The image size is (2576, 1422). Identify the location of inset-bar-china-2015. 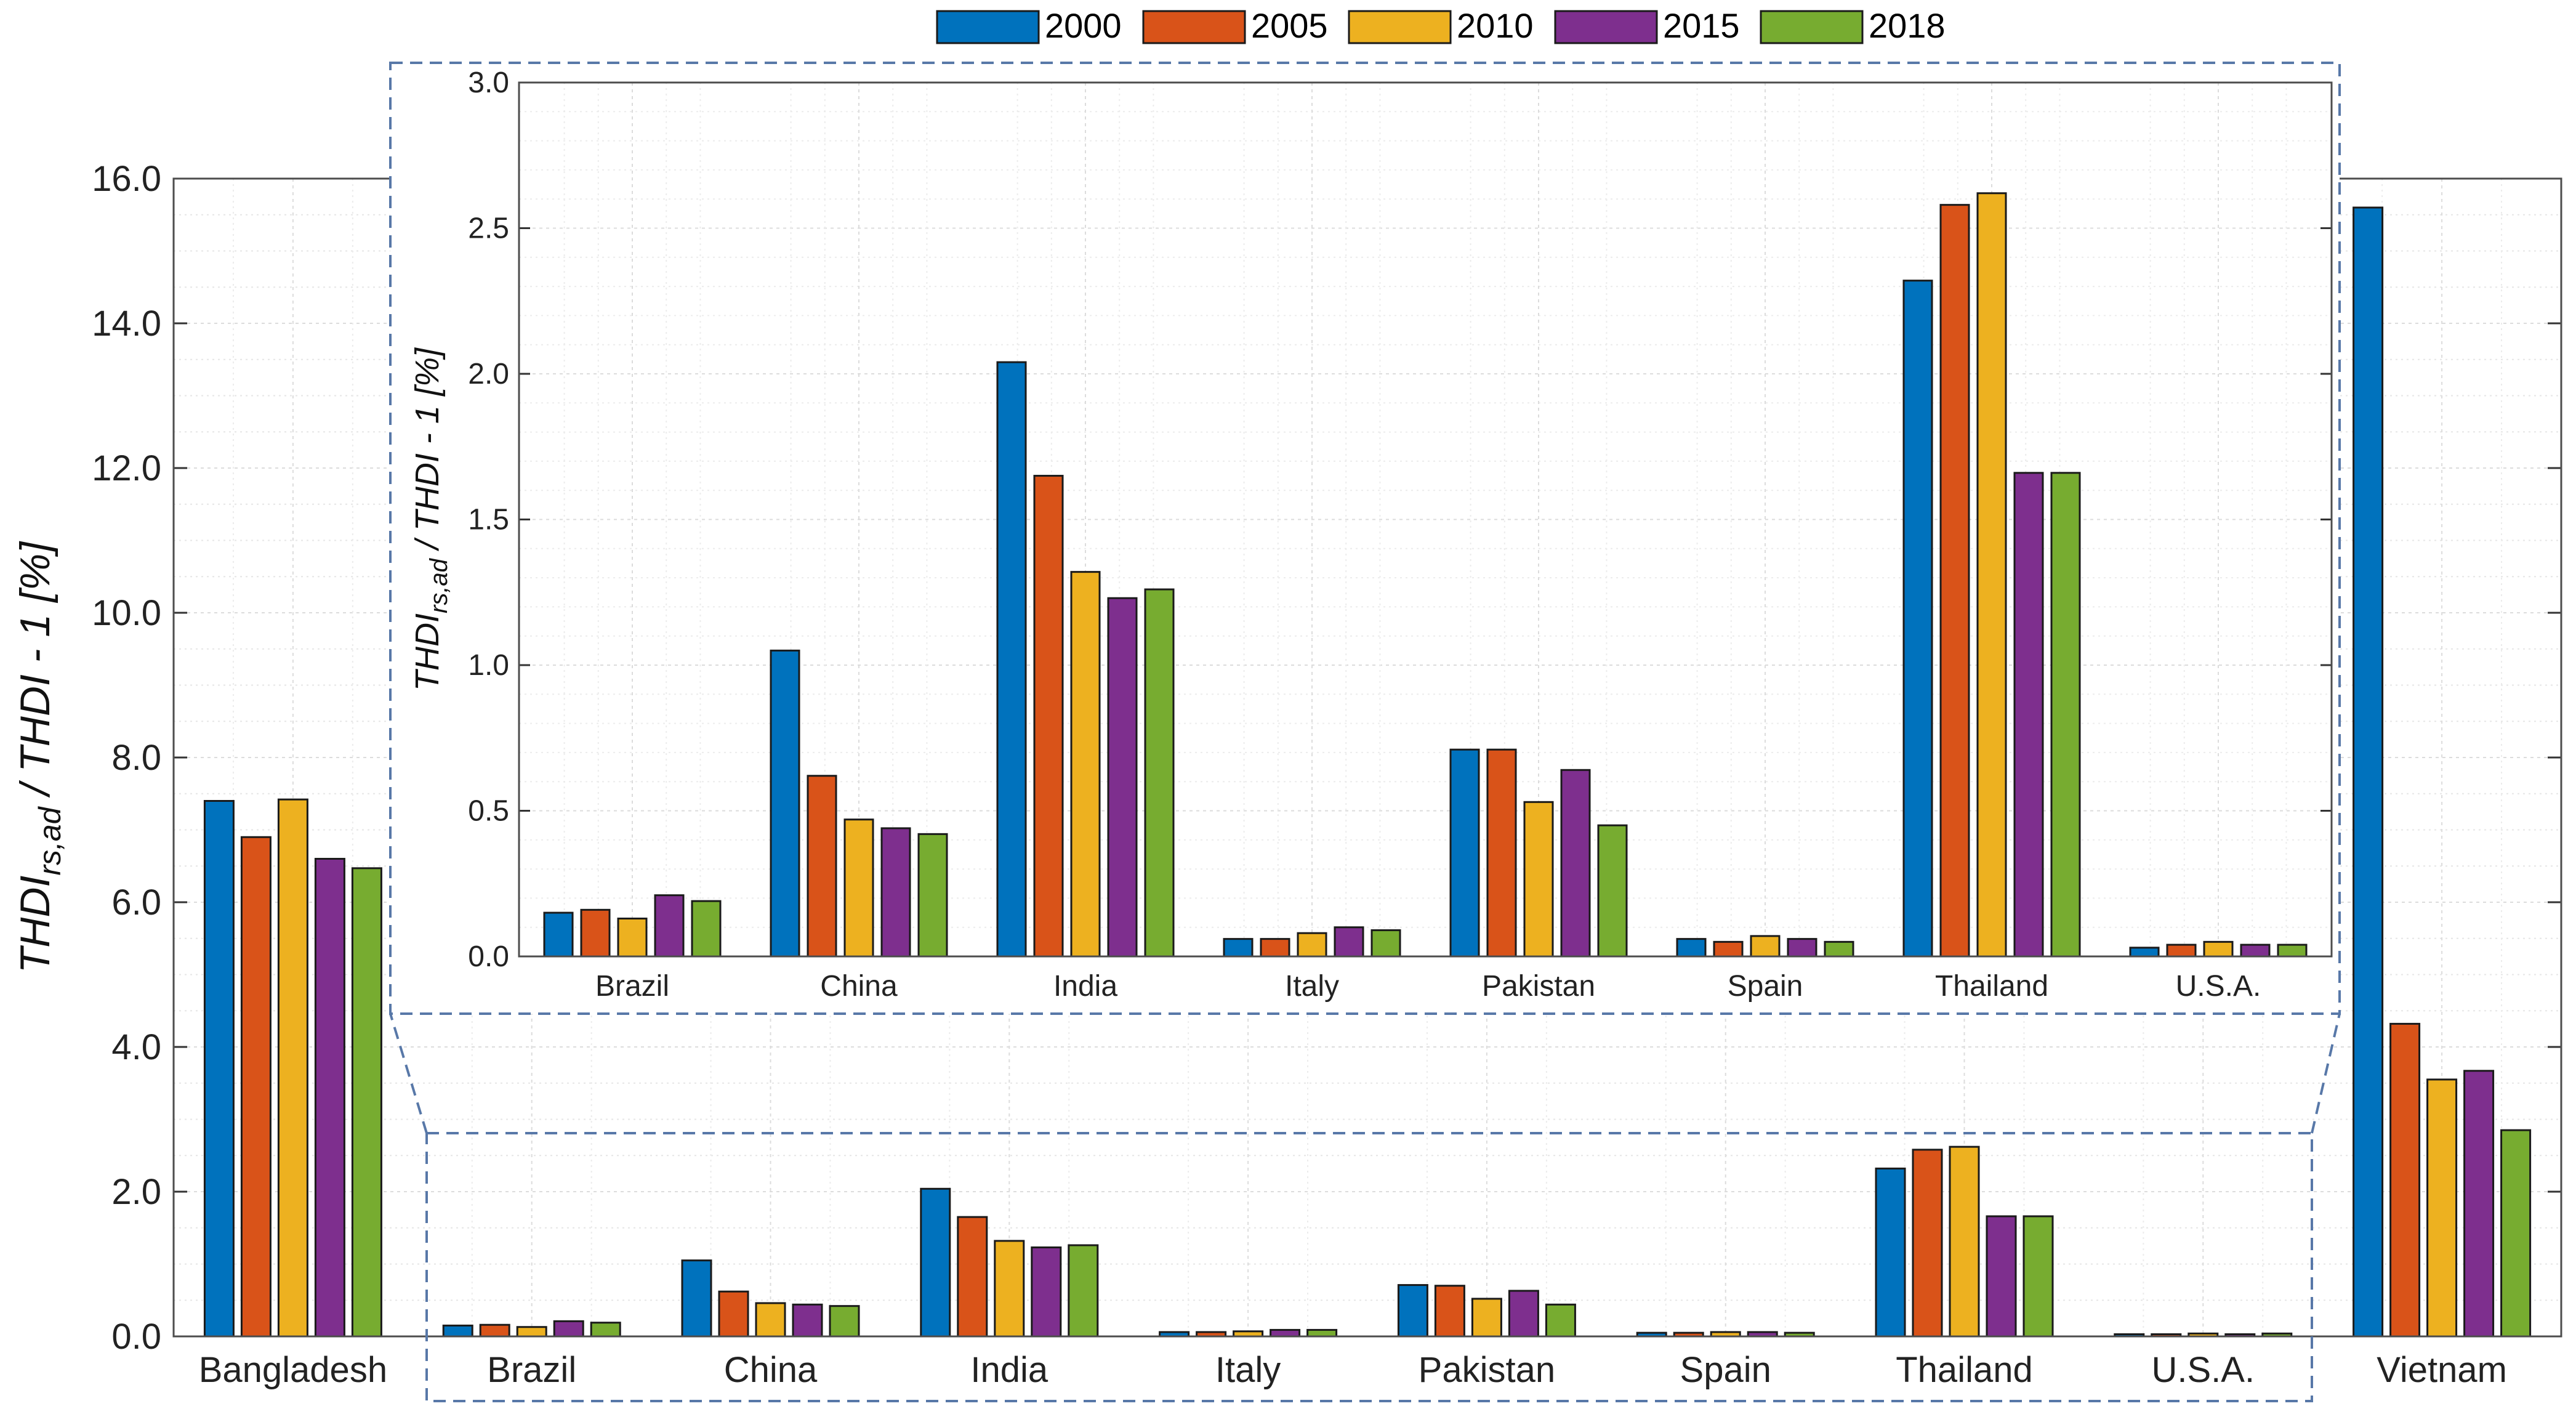
(895, 892).